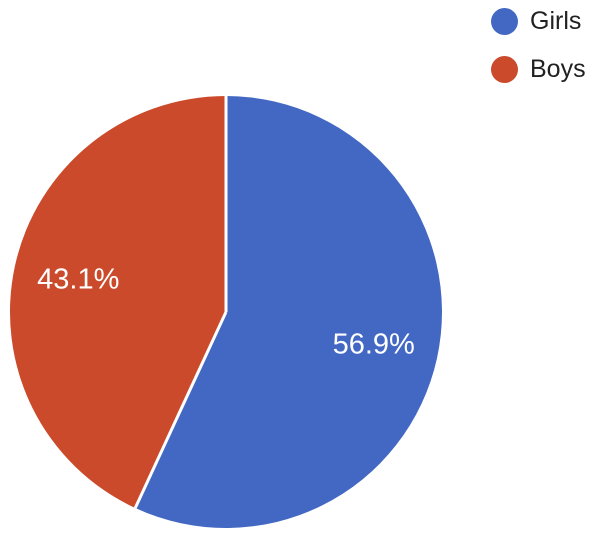 The image size is (600, 551). What do you see at coordinates (558, 69) in the screenshot?
I see `legend-label-boys: Boys` at bounding box center [558, 69].